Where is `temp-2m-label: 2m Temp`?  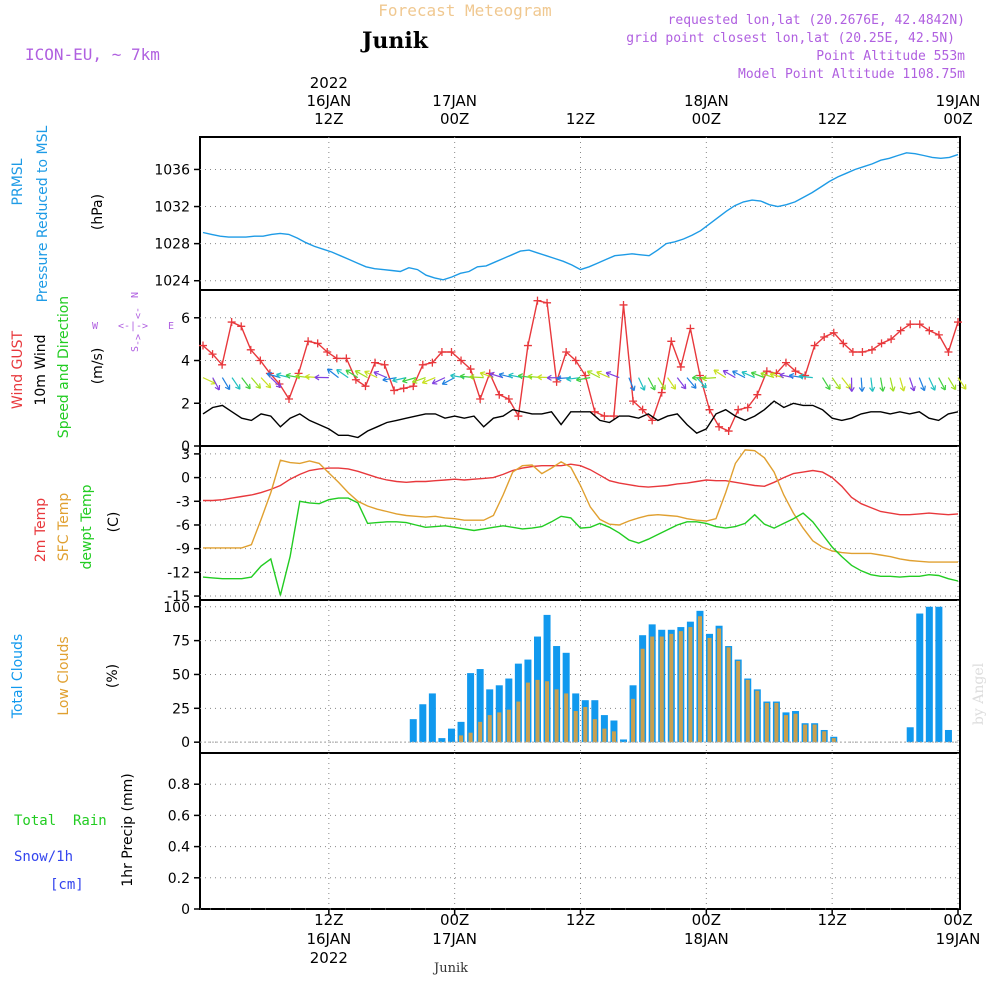 temp-2m-label: 2m Temp is located at coordinates (41, 530).